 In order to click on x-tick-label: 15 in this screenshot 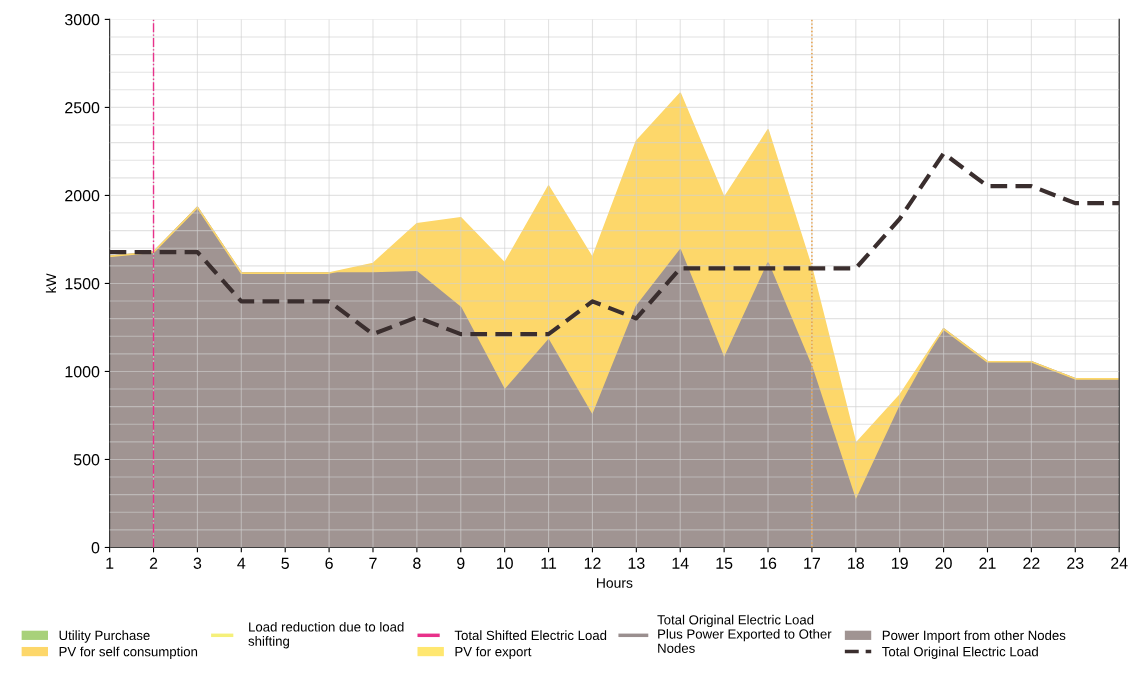, I will do `click(724, 563)`.